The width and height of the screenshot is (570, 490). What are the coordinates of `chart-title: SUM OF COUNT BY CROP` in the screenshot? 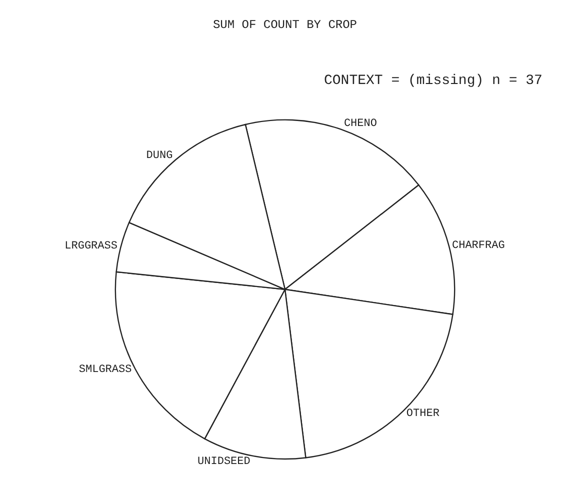 It's located at (285, 25).